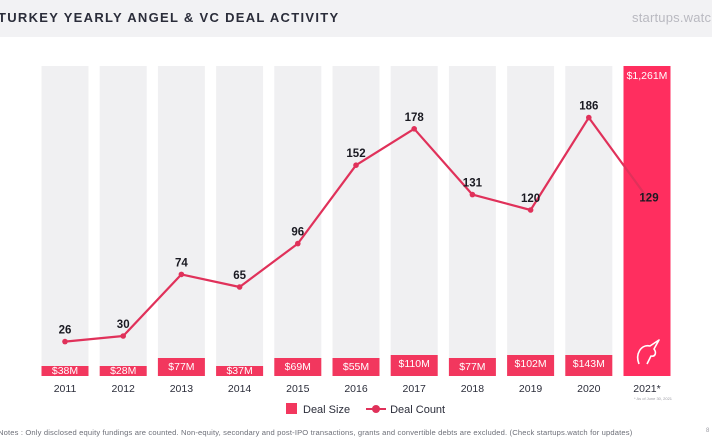 The image size is (712, 440). Describe the element at coordinates (181, 263) in the screenshot. I see `deal-count-label: 74` at that location.